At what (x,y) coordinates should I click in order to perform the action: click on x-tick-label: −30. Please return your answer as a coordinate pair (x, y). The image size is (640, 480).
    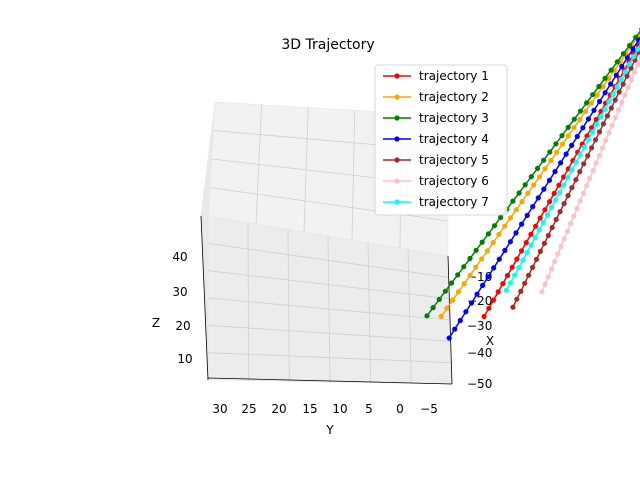
    Looking at the image, I should click on (479, 326).